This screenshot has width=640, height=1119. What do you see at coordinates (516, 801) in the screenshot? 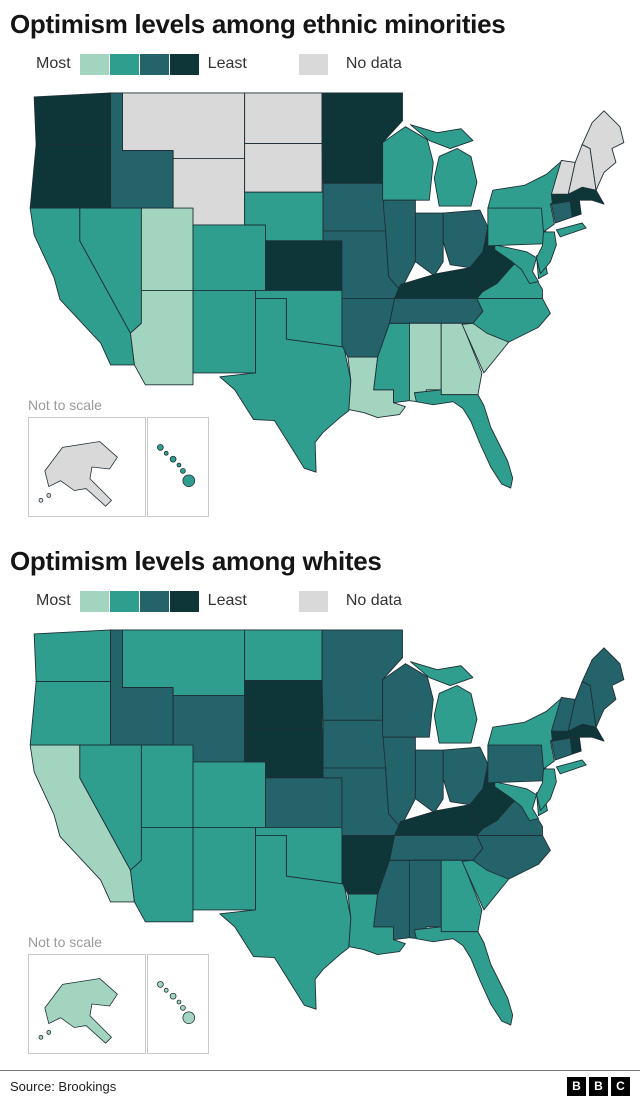
I see `state-MD` at bounding box center [516, 801].